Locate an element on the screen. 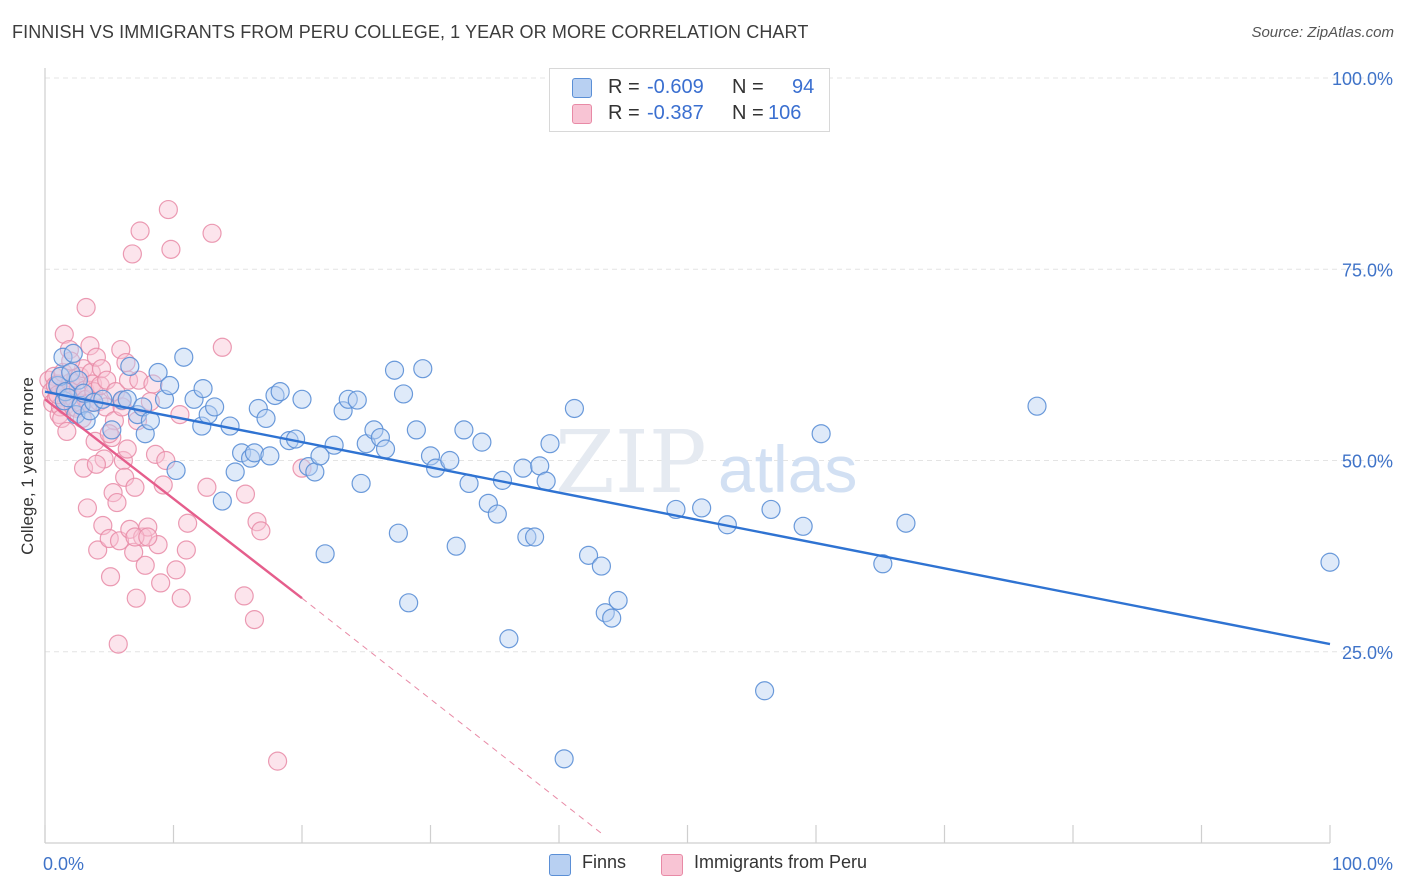  peru-legend-swatch is located at coordinates (672, 865).